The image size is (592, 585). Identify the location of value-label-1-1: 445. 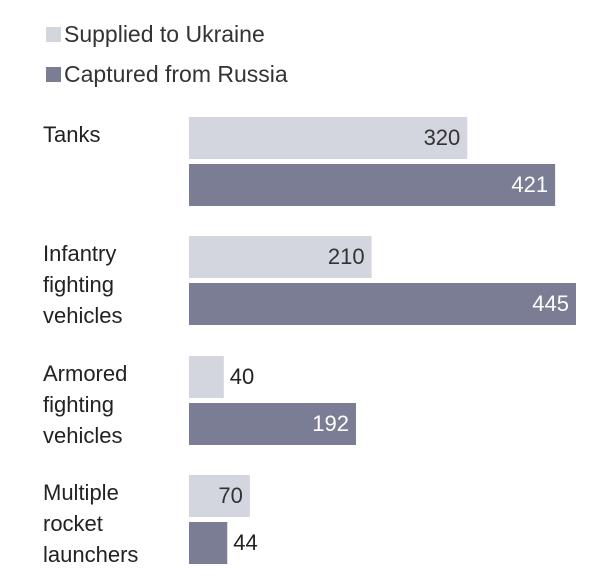
(550, 303).